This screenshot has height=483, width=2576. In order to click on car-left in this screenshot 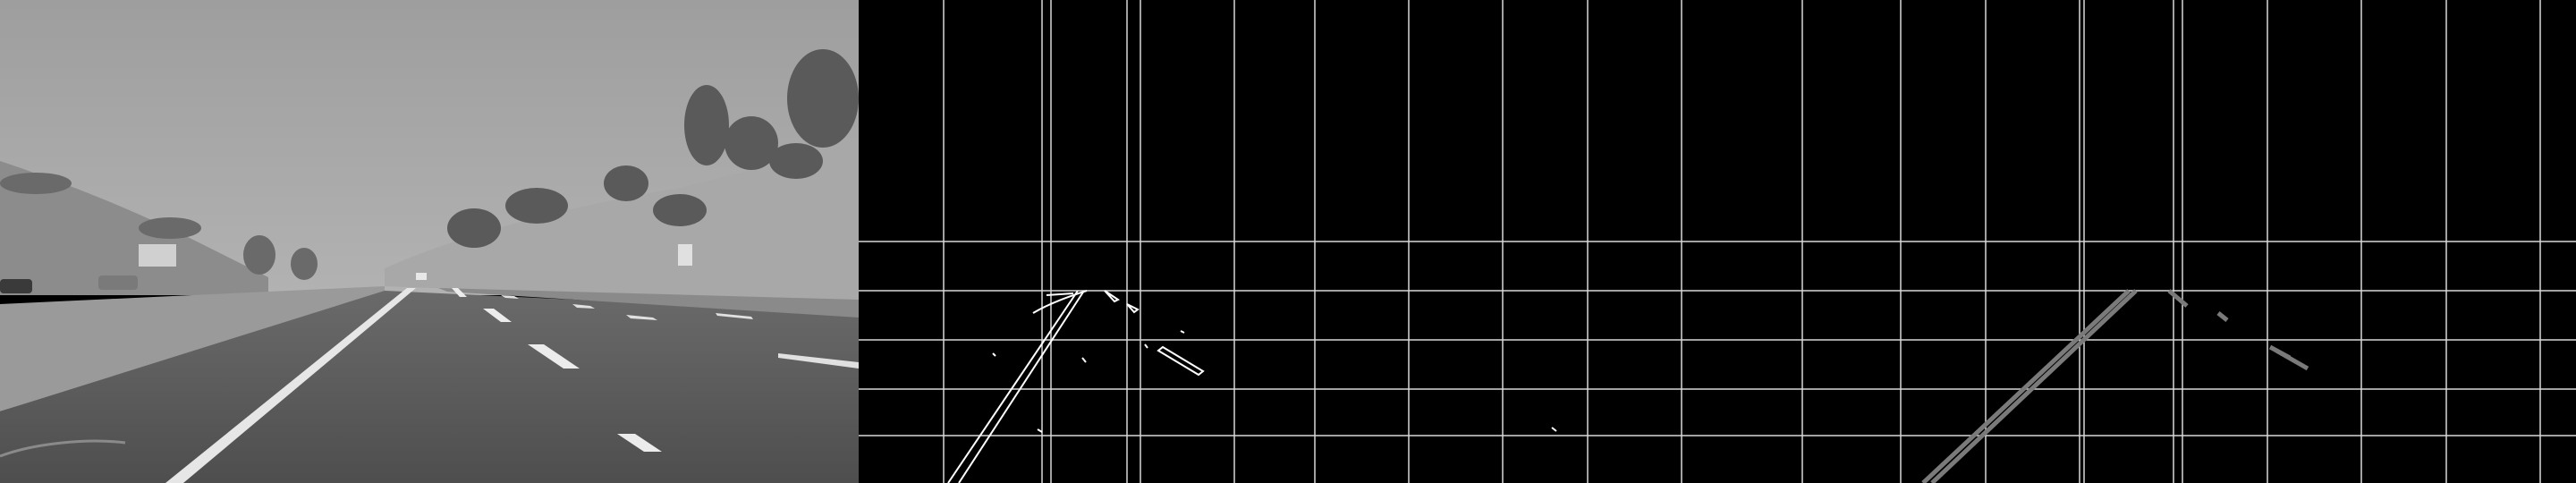, I will do `click(16, 286)`.